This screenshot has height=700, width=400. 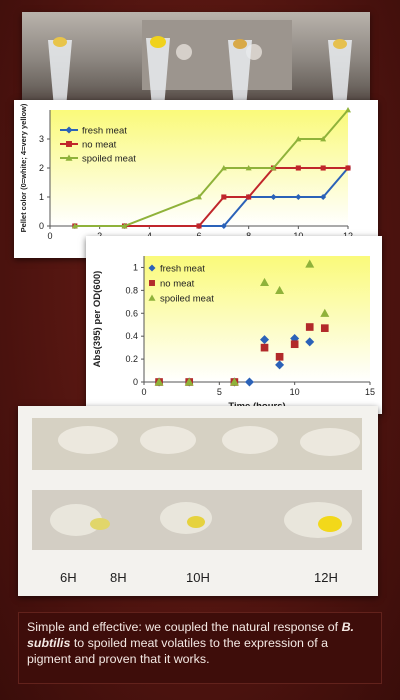 I want to click on y-tick-label: 0.2, so click(x=131, y=359).